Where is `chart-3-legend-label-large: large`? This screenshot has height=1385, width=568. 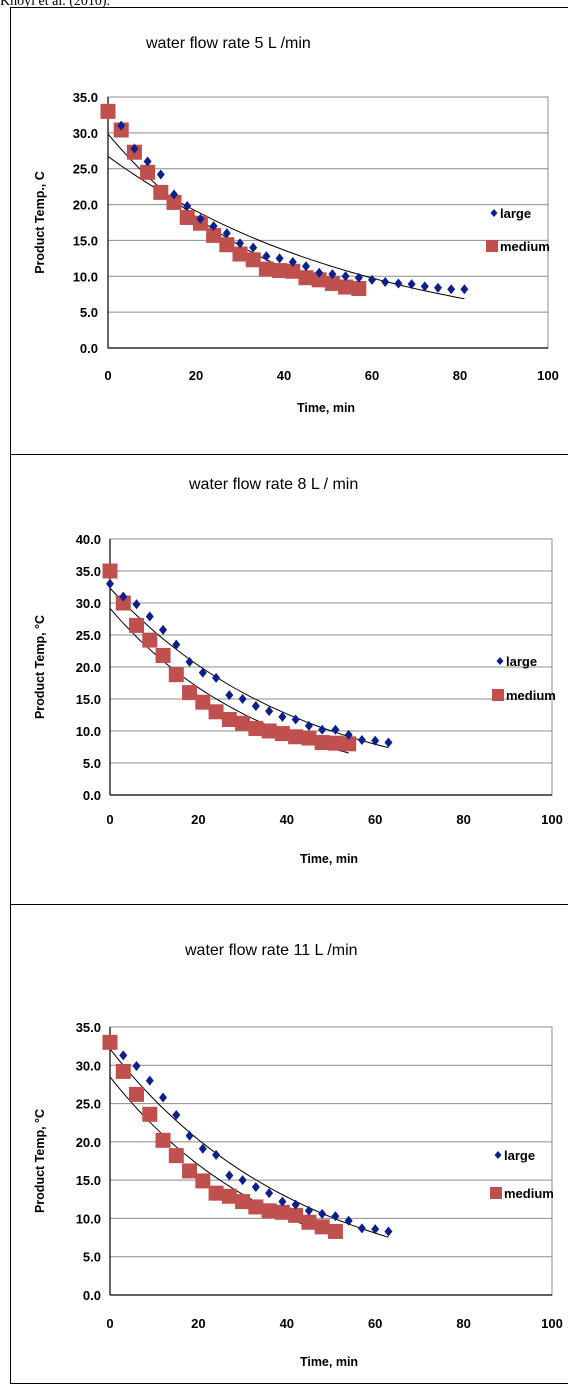
chart-3-legend-label-large: large is located at coordinates (519, 1155).